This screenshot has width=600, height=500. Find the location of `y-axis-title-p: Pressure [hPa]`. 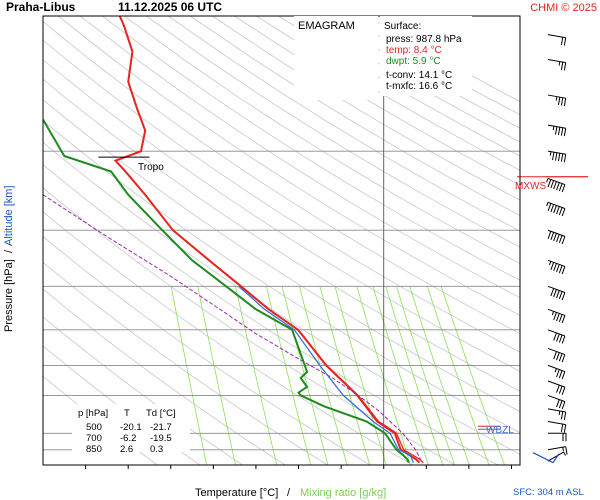

y-axis-title-p: Pressure [hPa] is located at coordinates (9, 295).